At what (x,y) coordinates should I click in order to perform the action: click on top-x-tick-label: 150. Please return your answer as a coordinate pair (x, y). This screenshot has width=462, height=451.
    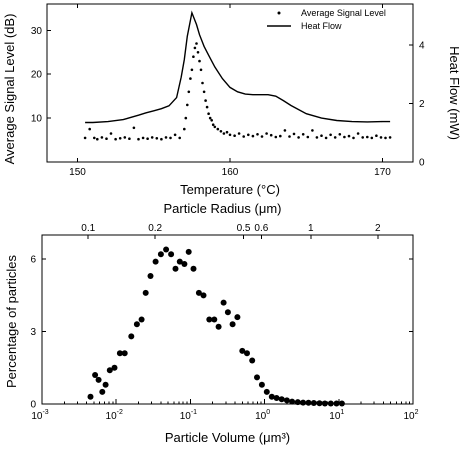
    Looking at the image, I should click on (77, 172).